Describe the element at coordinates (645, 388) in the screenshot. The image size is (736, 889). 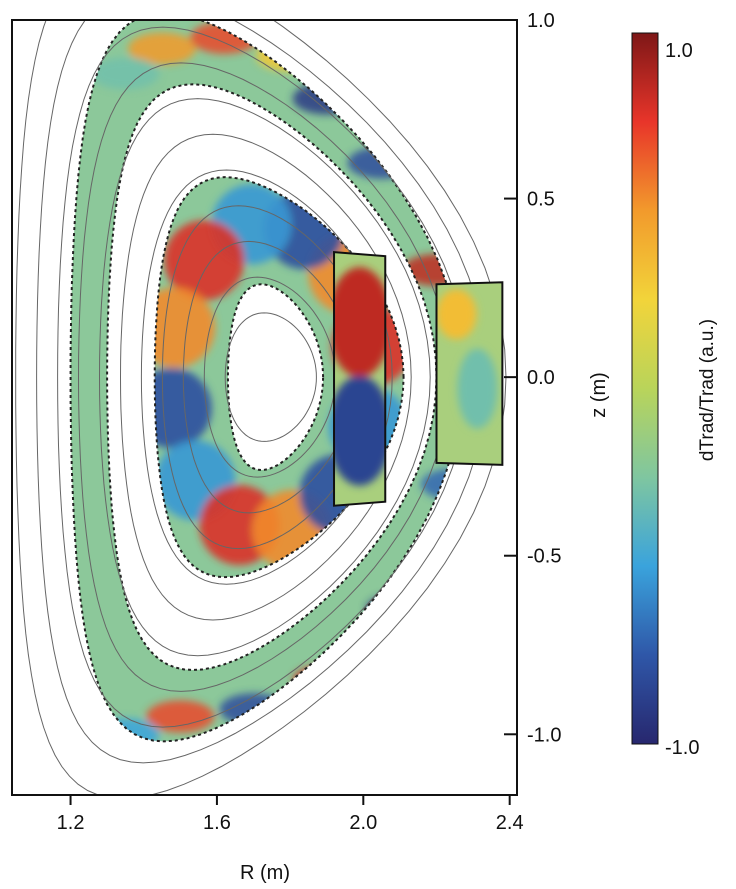
I see `colorbar-gradient` at that location.